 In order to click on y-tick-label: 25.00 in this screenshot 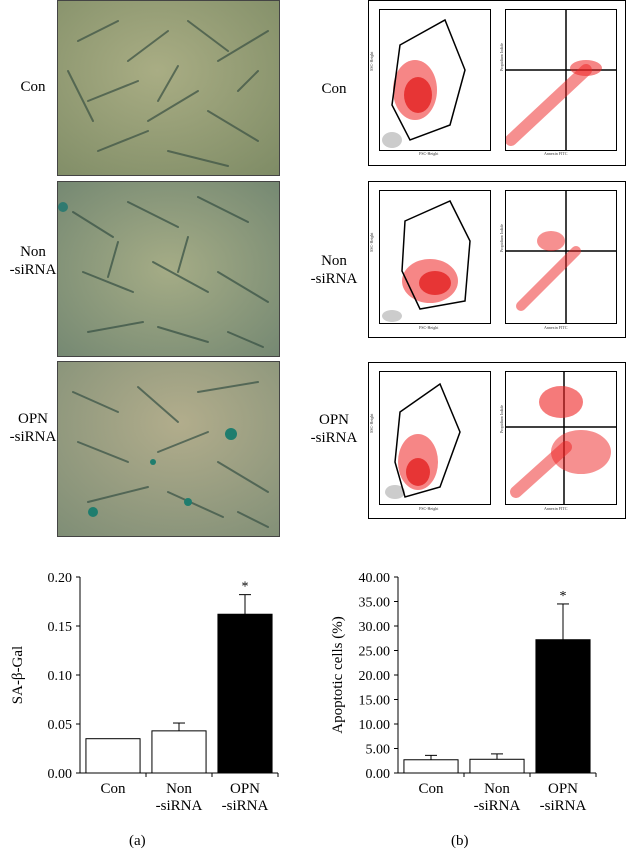, I will do `click(375, 652)`.